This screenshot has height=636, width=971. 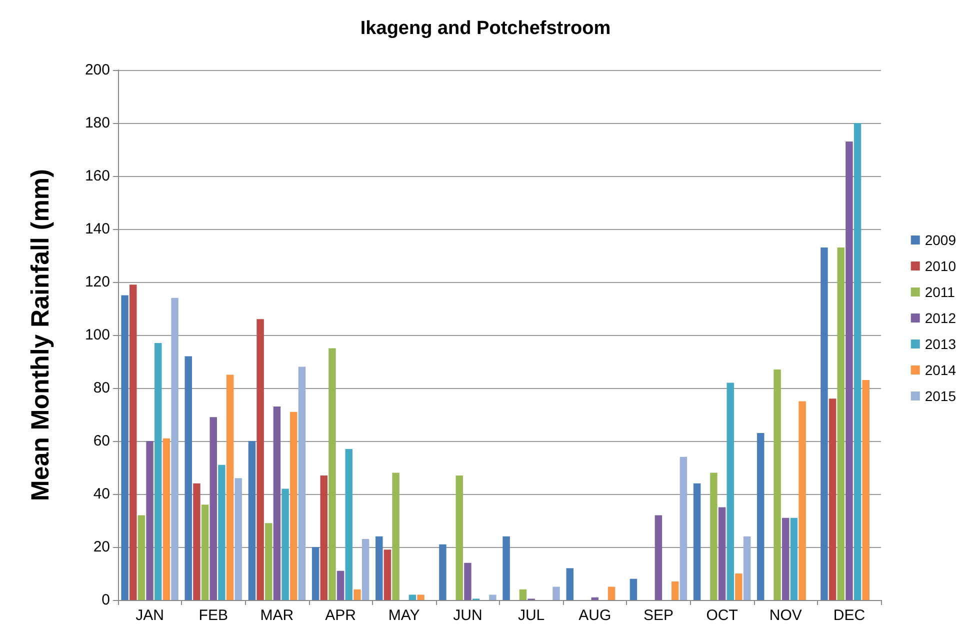 I want to click on y-tick-label: 20, so click(x=101, y=547).